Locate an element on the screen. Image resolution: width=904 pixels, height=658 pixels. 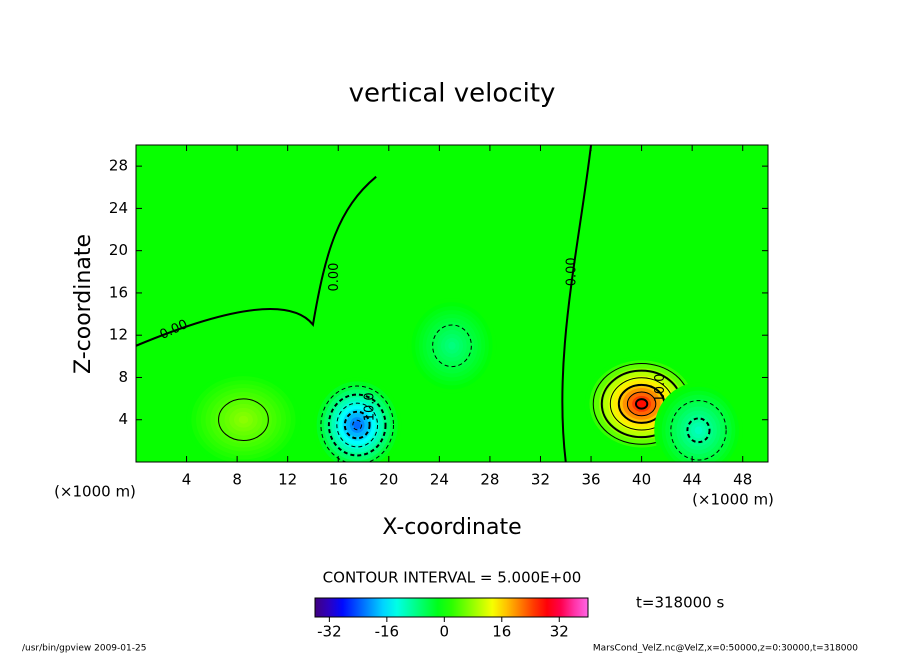
x-tick-label: 24 is located at coordinates (439, 480).